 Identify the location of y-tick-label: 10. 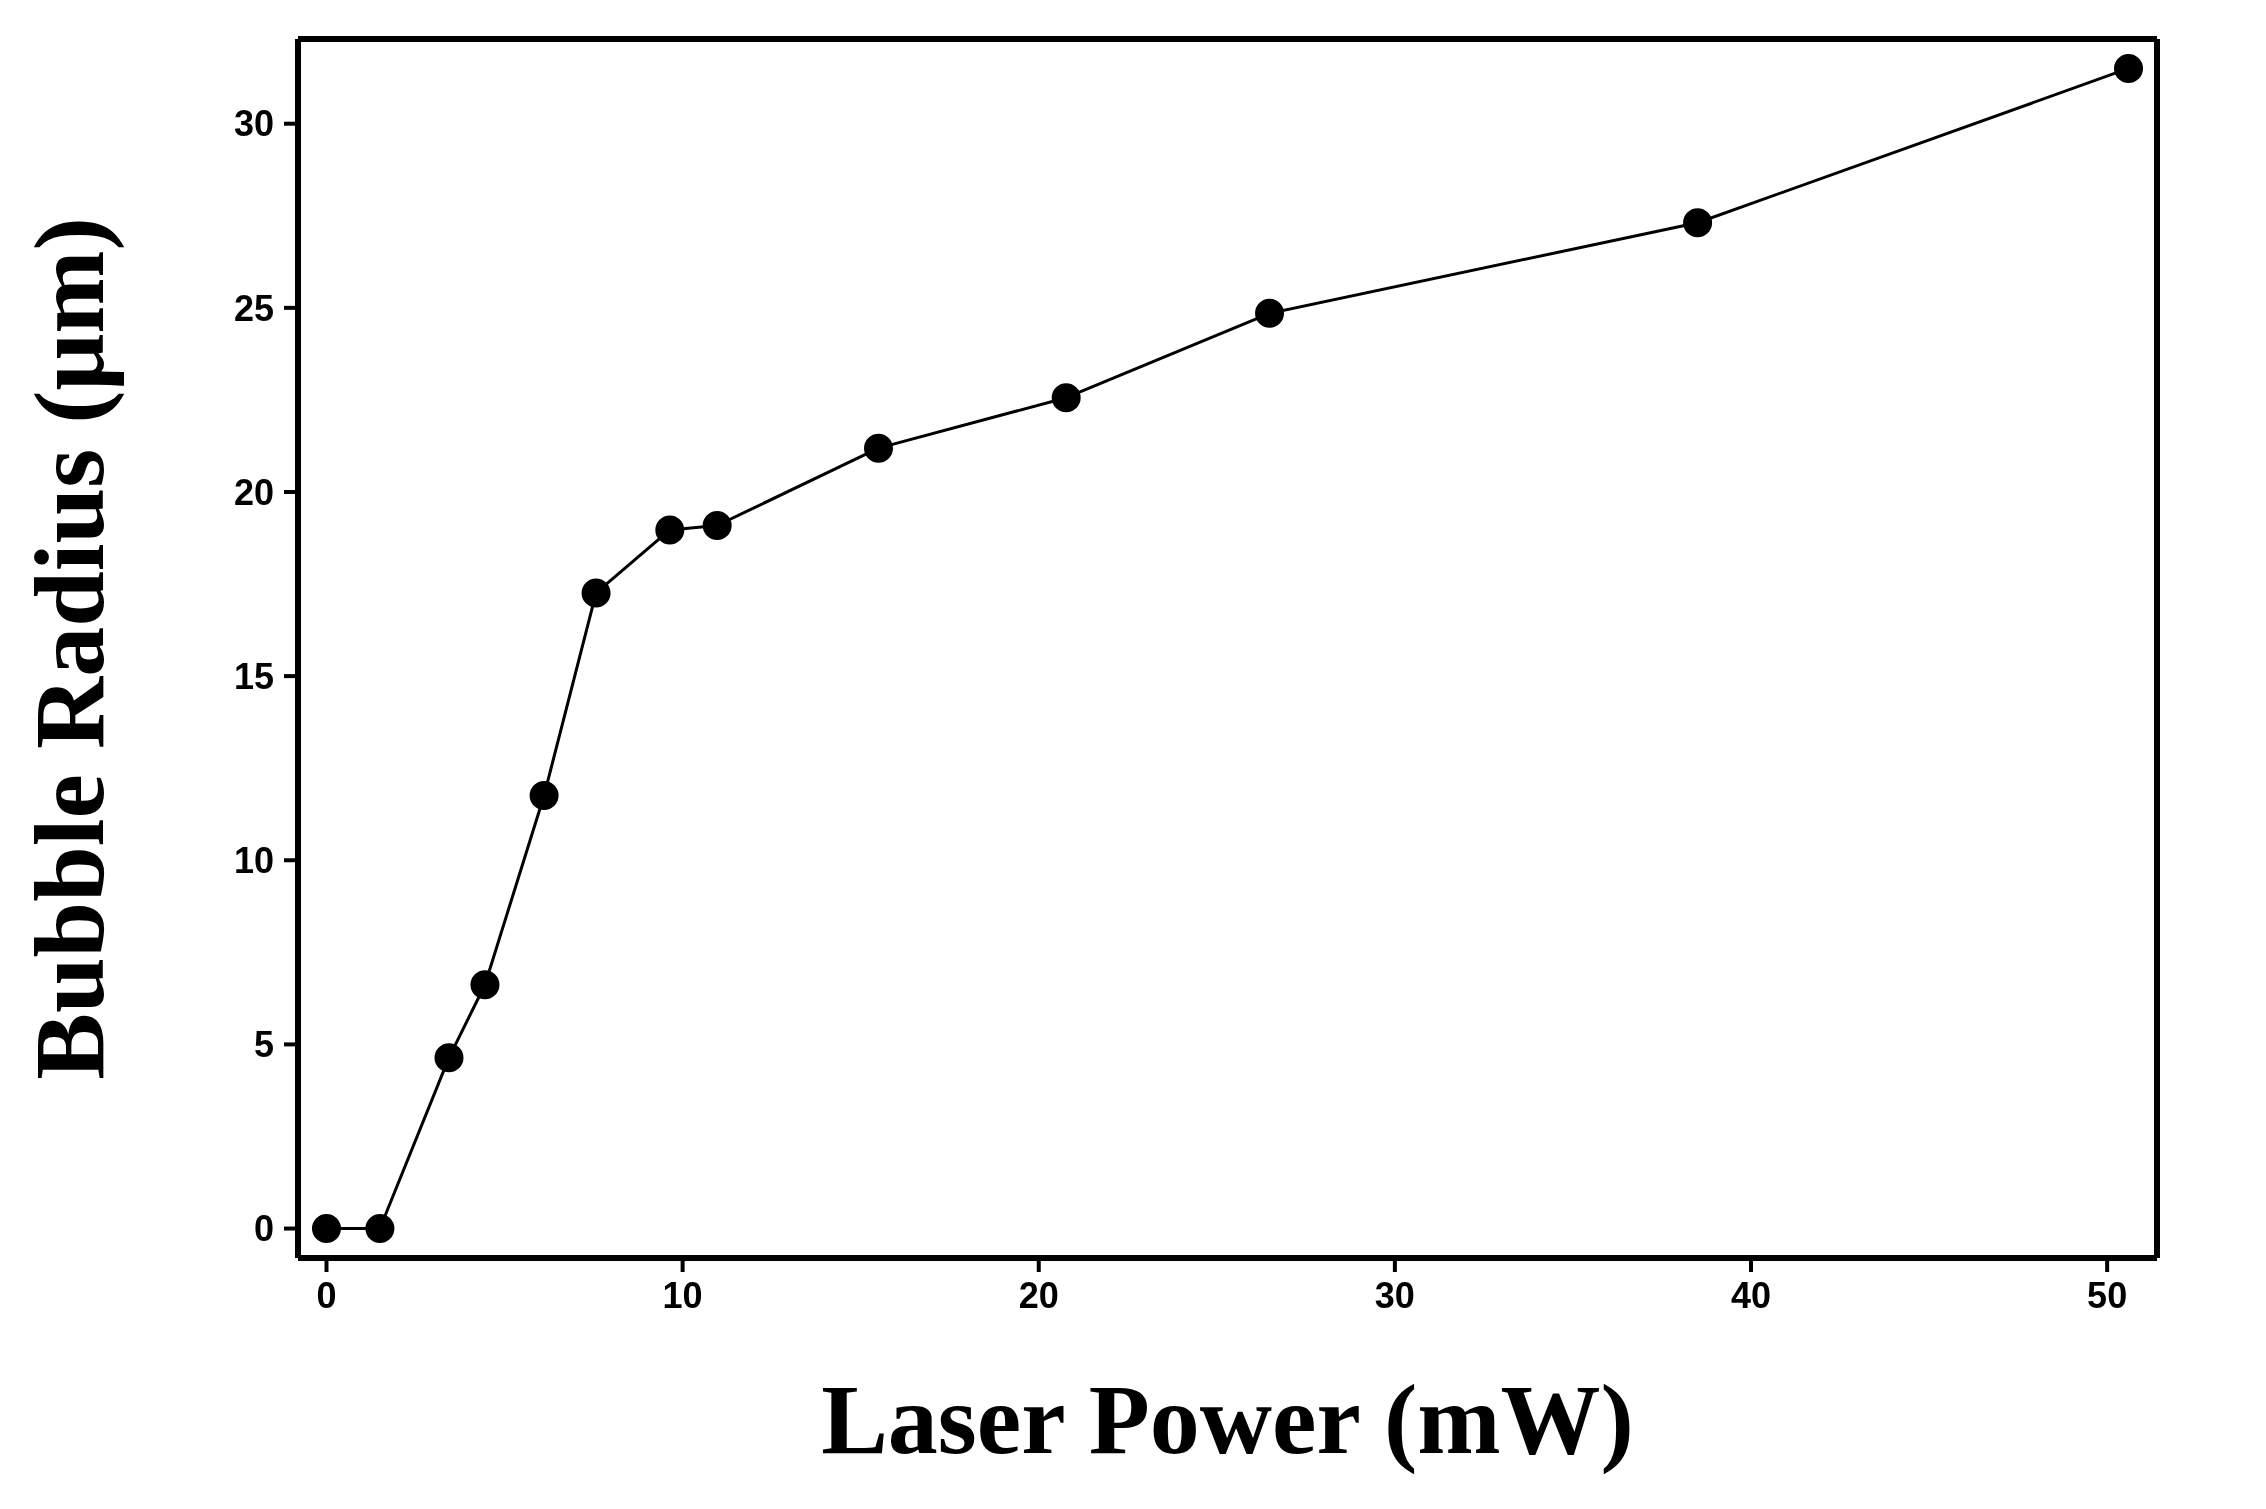
(253, 861).